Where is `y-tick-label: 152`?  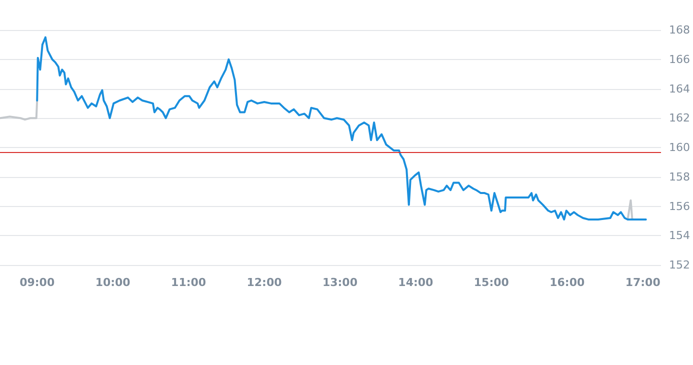 y-tick-label: 152 is located at coordinates (679, 265).